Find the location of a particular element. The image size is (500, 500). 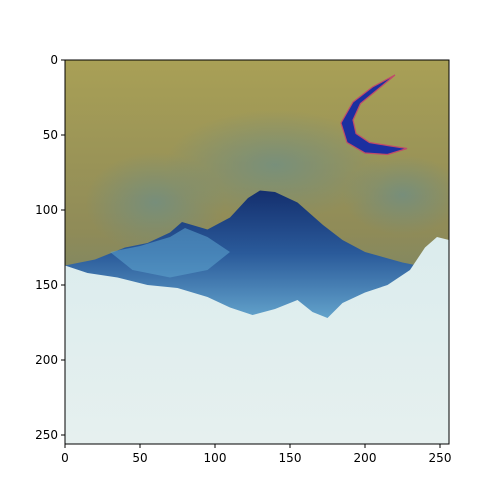

y-tick-label: 0 is located at coordinates (54, 60).